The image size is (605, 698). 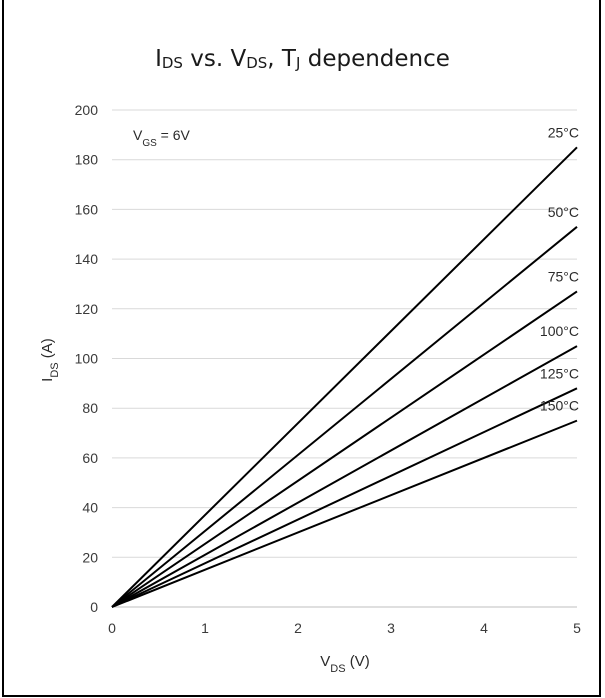 What do you see at coordinates (50, 360) in the screenshot?
I see `y-axis-label: IDS (A)` at bounding box center [50, 360].